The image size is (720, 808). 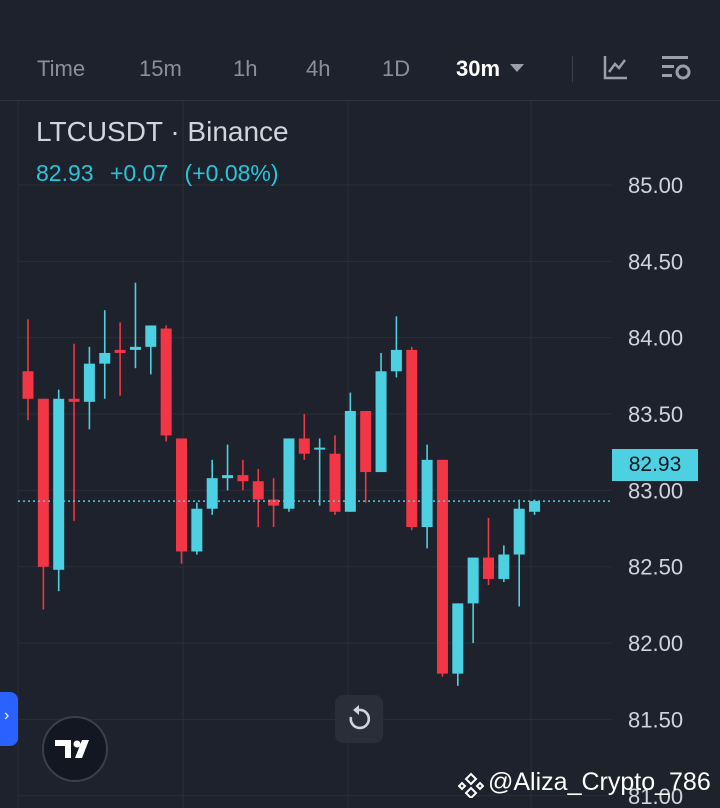 What do you see at coordinates (616, 67) in the screenshot?
I see `indicators-icon` at bounding box center [616, 67].